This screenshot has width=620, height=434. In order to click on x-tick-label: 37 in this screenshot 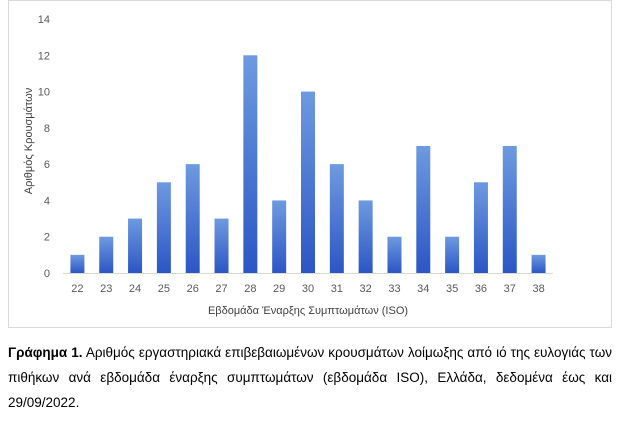, I will do `click(510, 289)`.